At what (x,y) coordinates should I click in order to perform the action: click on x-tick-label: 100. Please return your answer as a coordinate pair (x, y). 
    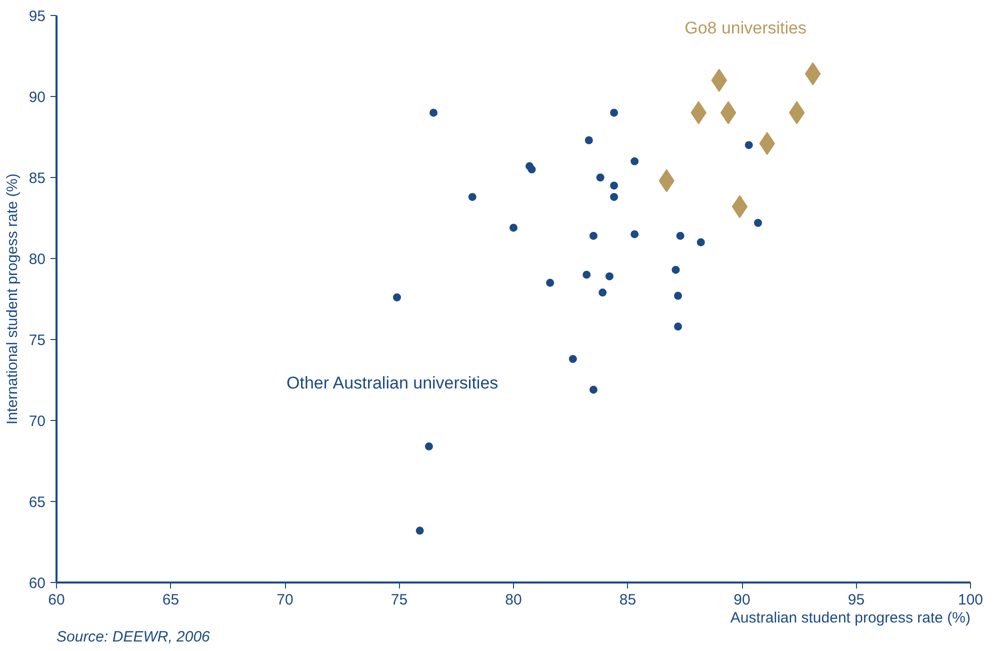
    Looking at the image, I should click on (971, 600).